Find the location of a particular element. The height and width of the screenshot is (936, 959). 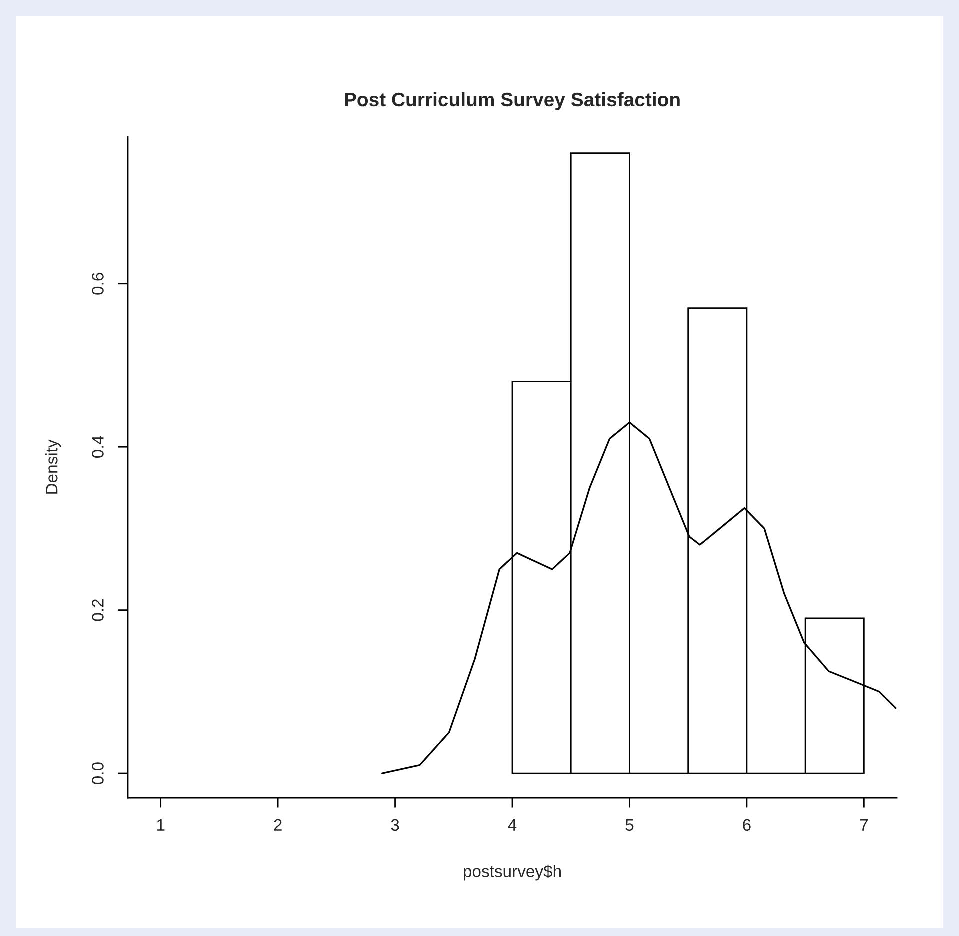

x-tick-label: 6 is located at coordinates (747, 825).